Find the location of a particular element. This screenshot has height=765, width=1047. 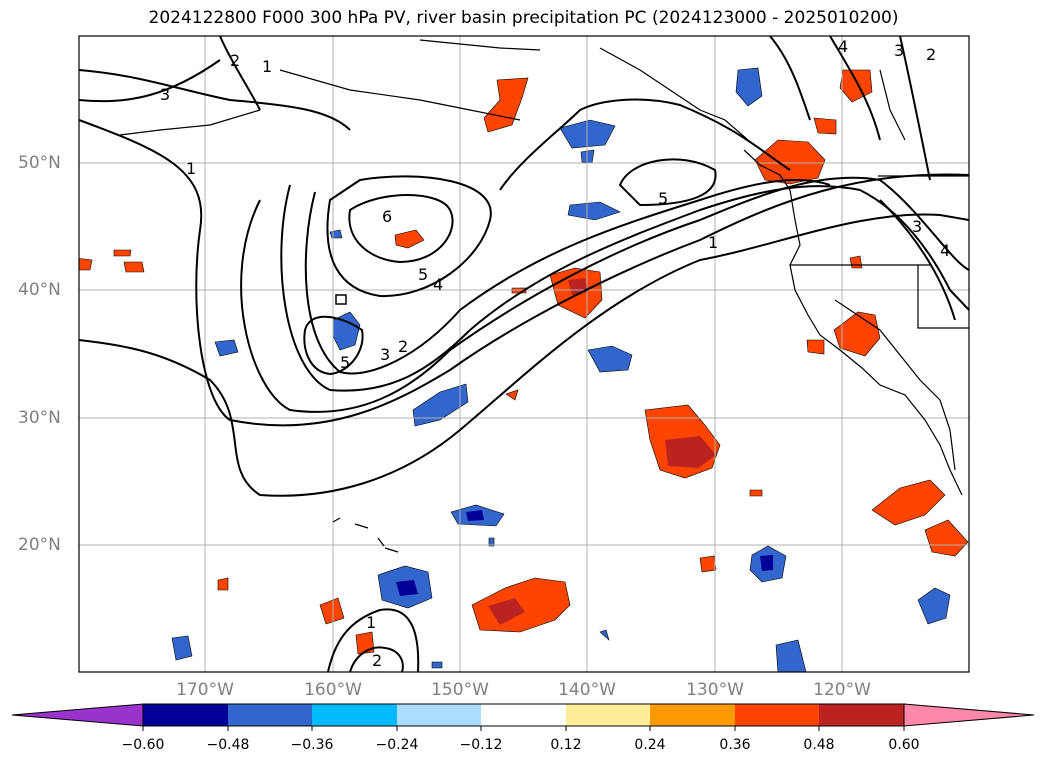

longitude-label: 130°W is located at coordinates (715, 690).